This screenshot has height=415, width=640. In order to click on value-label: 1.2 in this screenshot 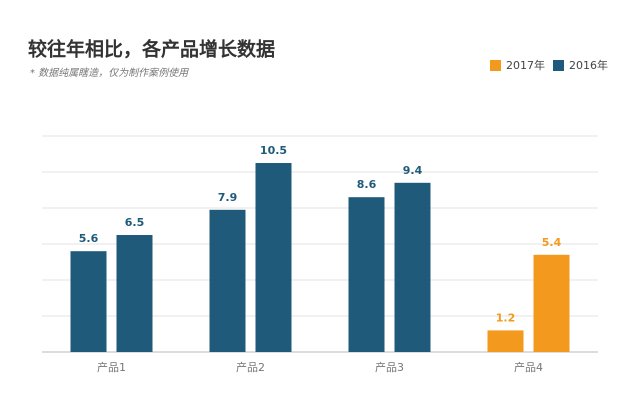, I will do `click(506, 317)`.